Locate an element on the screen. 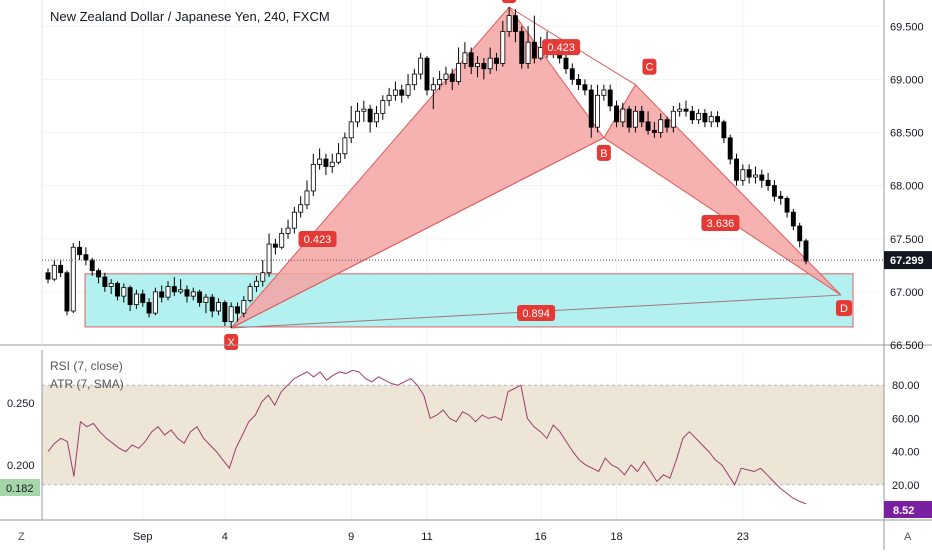 The image size is (932, 555). price-axis-label: 67.500 is located at coordinates (907, 240).